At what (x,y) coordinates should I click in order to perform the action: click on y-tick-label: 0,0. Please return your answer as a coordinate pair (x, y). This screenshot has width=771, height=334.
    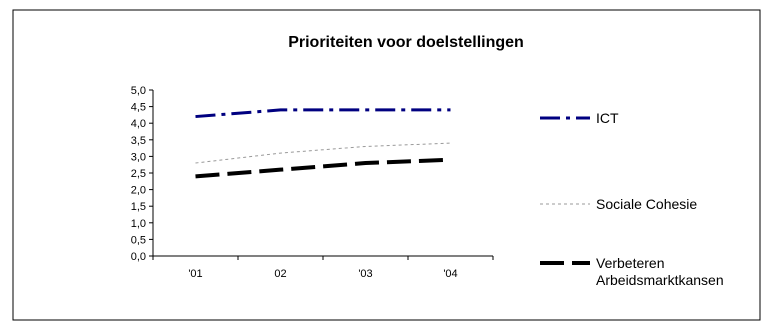
    Looking at the image, I should click on (138, 257).